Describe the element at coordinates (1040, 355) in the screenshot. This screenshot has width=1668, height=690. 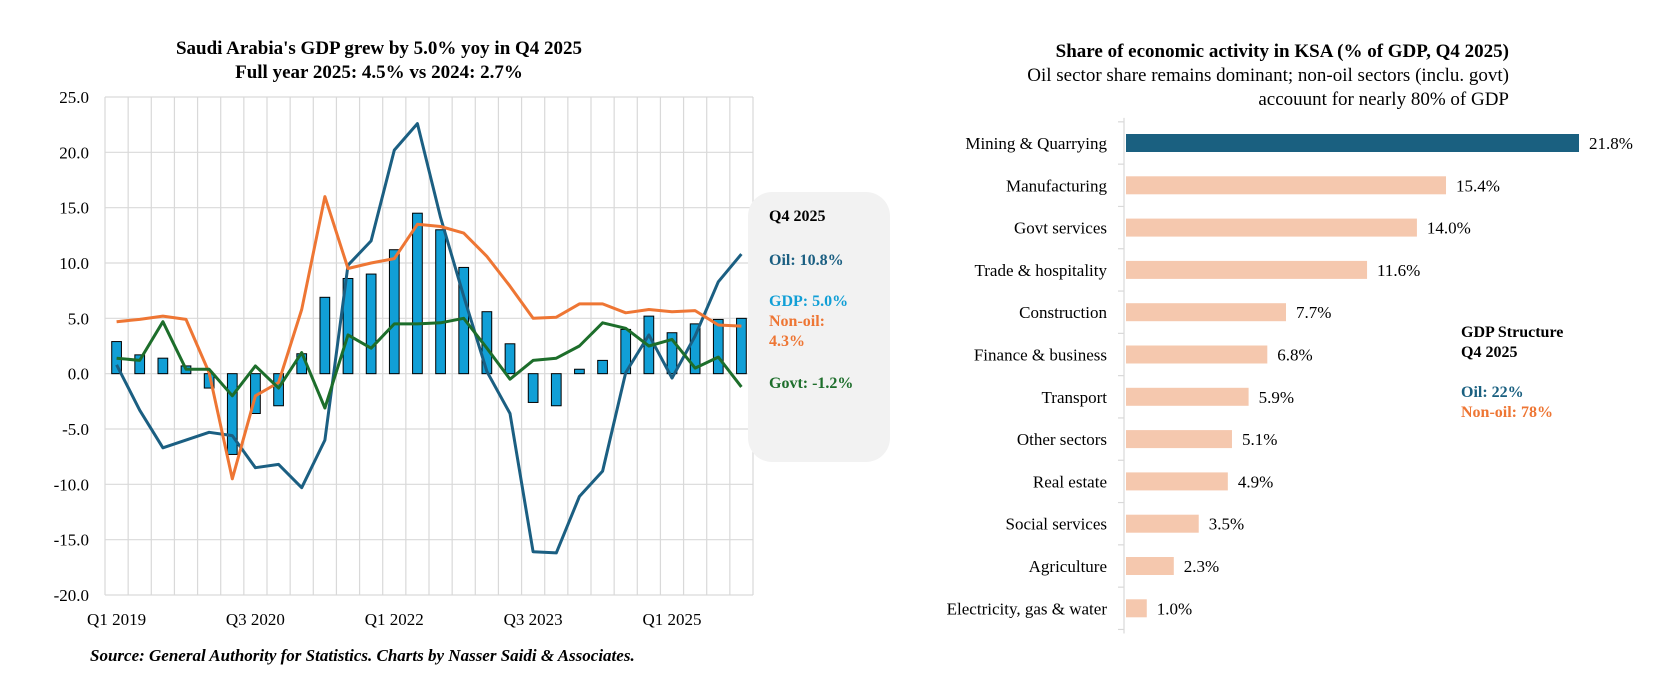
I see `category-label: Finance & business` at that location.